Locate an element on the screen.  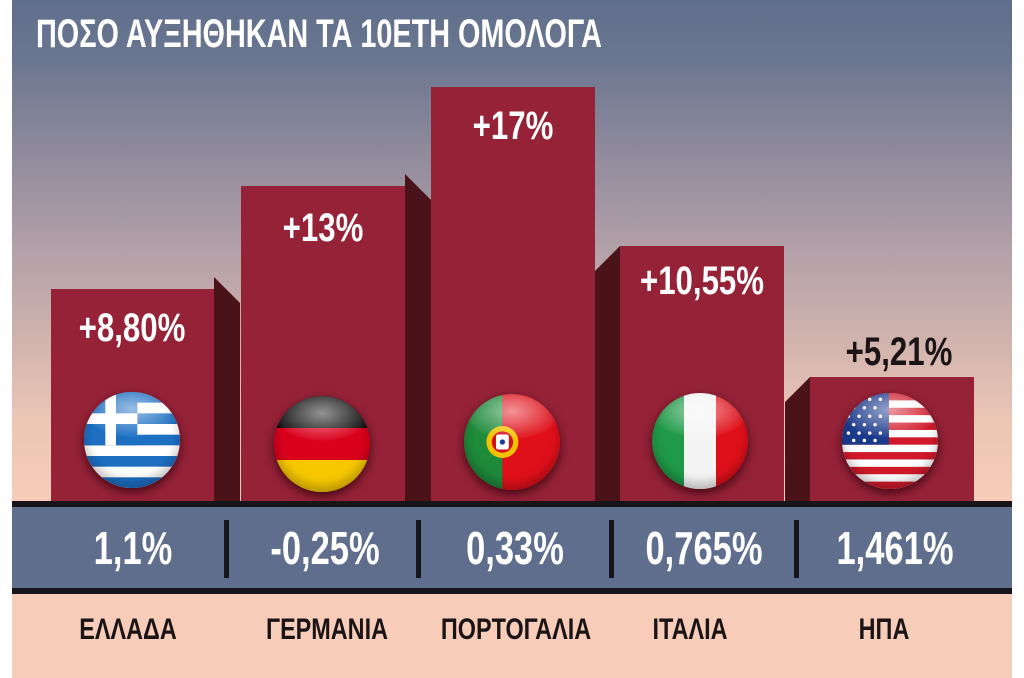
increase-label-italy: +10,55% is located at coordinates (702, 281).